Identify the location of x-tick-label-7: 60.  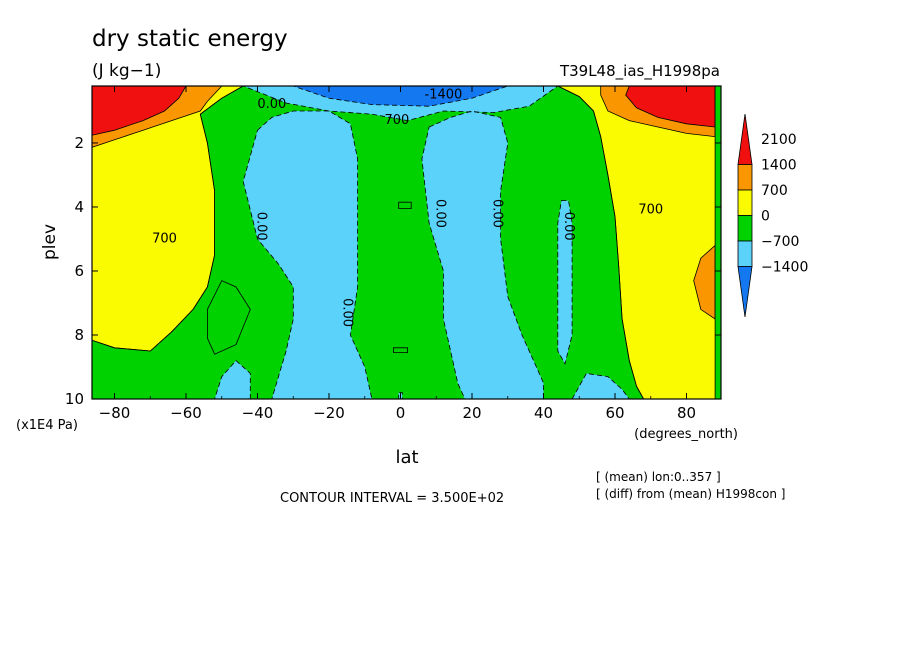
(614, 413).